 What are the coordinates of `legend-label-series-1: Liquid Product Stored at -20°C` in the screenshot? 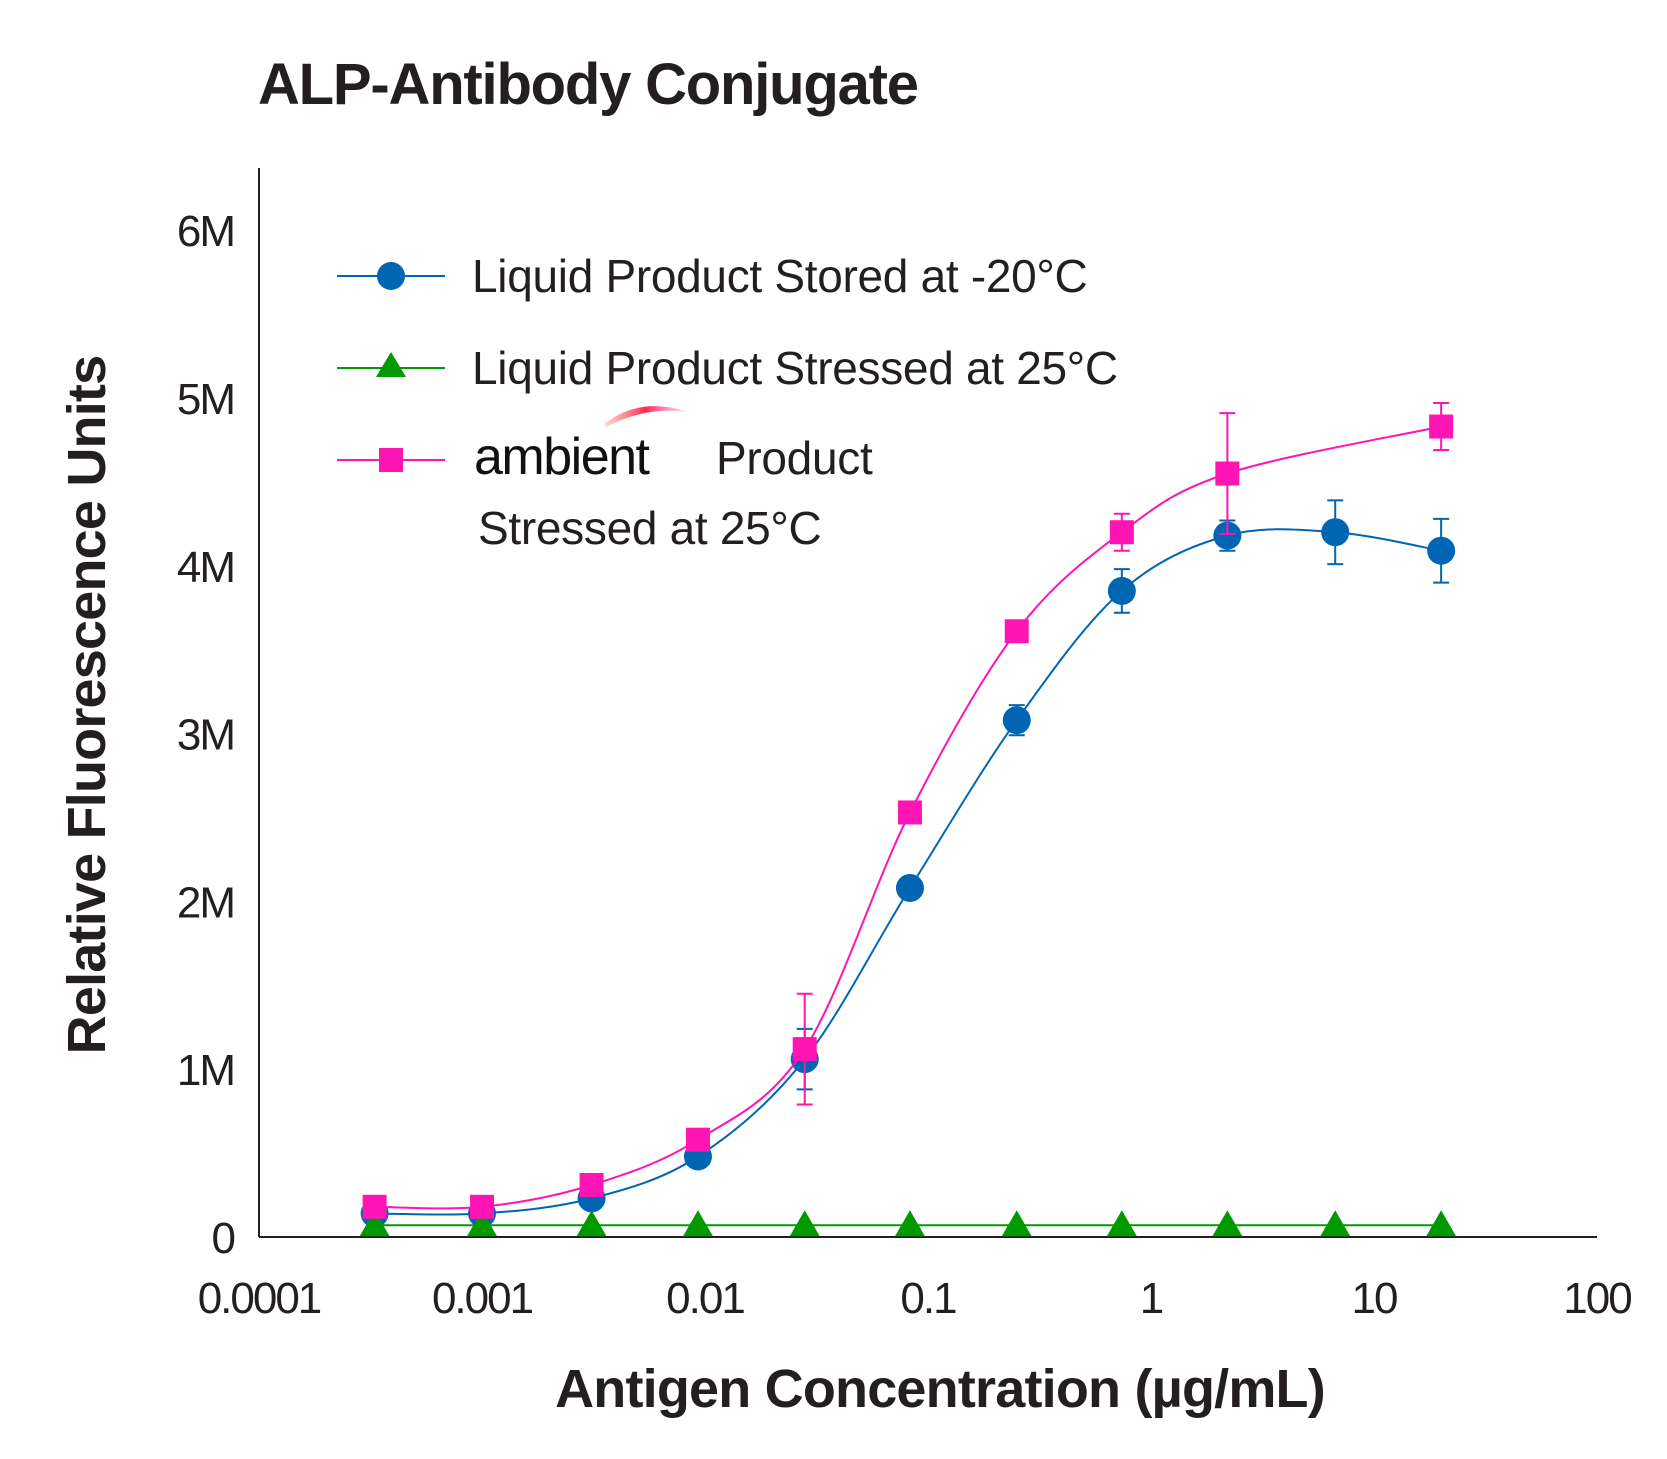 It's located at (779, 276).